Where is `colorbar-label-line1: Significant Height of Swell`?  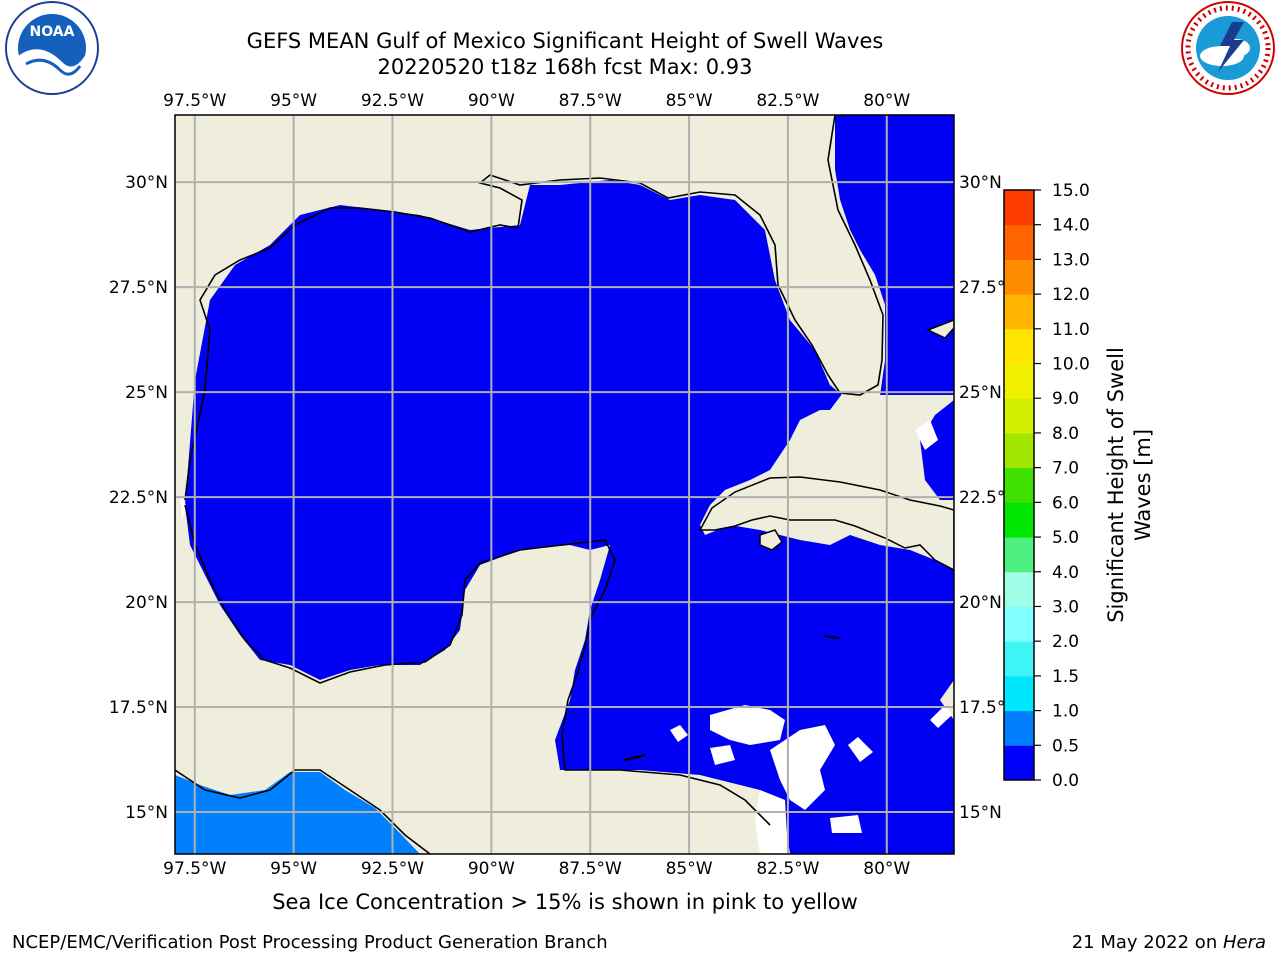
colorbar-label-line1: Significant Height of Swell is located at coordinates (1116, 485).